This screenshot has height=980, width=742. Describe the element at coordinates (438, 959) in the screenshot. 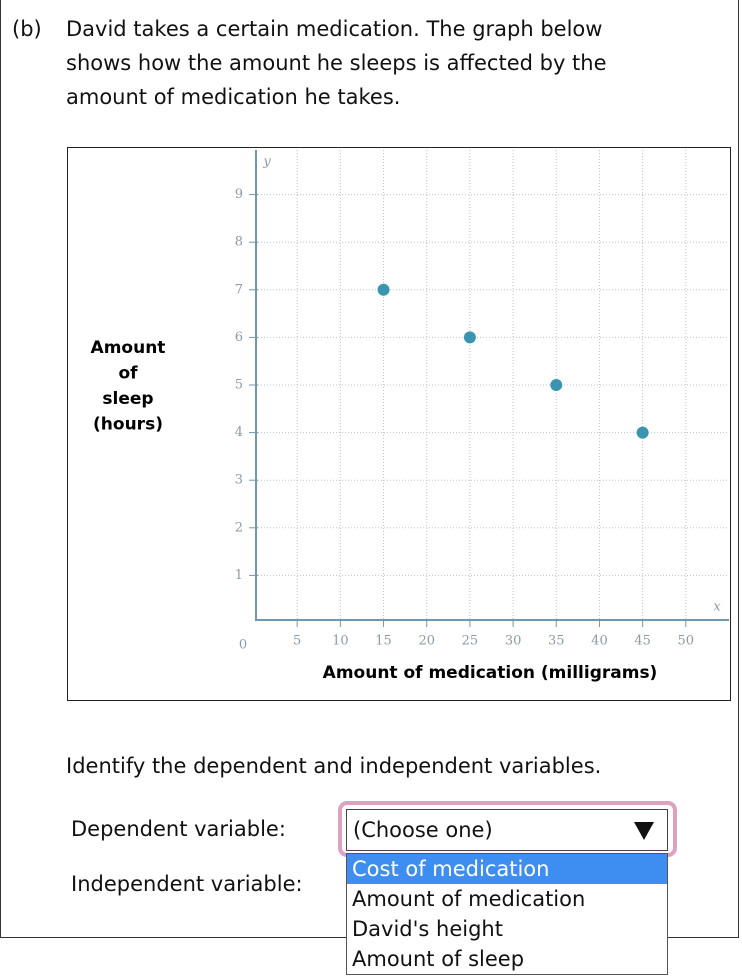

I see `dropdown-option: Amount of sleep` at that location.